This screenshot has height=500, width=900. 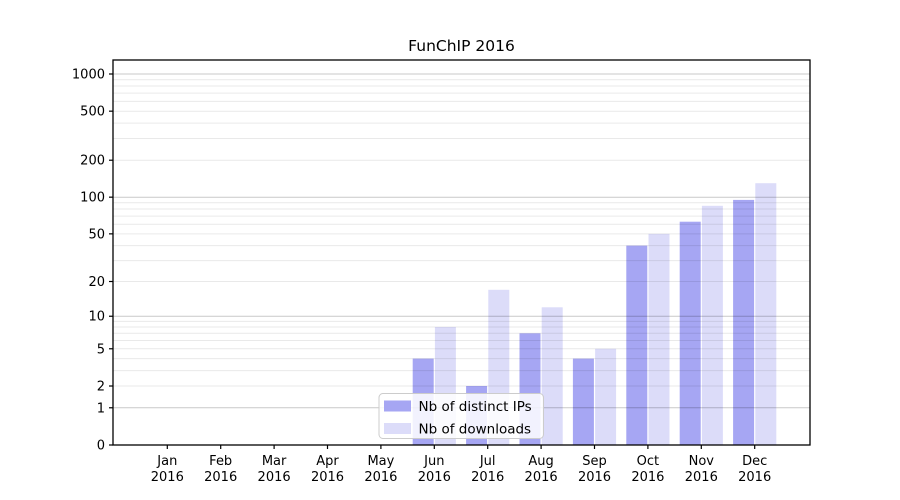 I want to click on bar-ips-nov, so click(x=690, y=333).